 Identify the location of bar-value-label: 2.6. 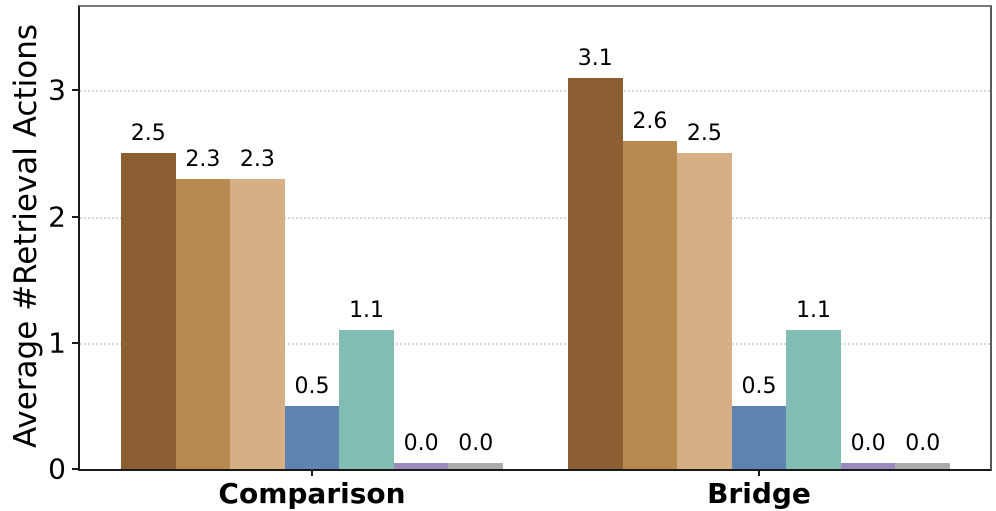
(650, 121).